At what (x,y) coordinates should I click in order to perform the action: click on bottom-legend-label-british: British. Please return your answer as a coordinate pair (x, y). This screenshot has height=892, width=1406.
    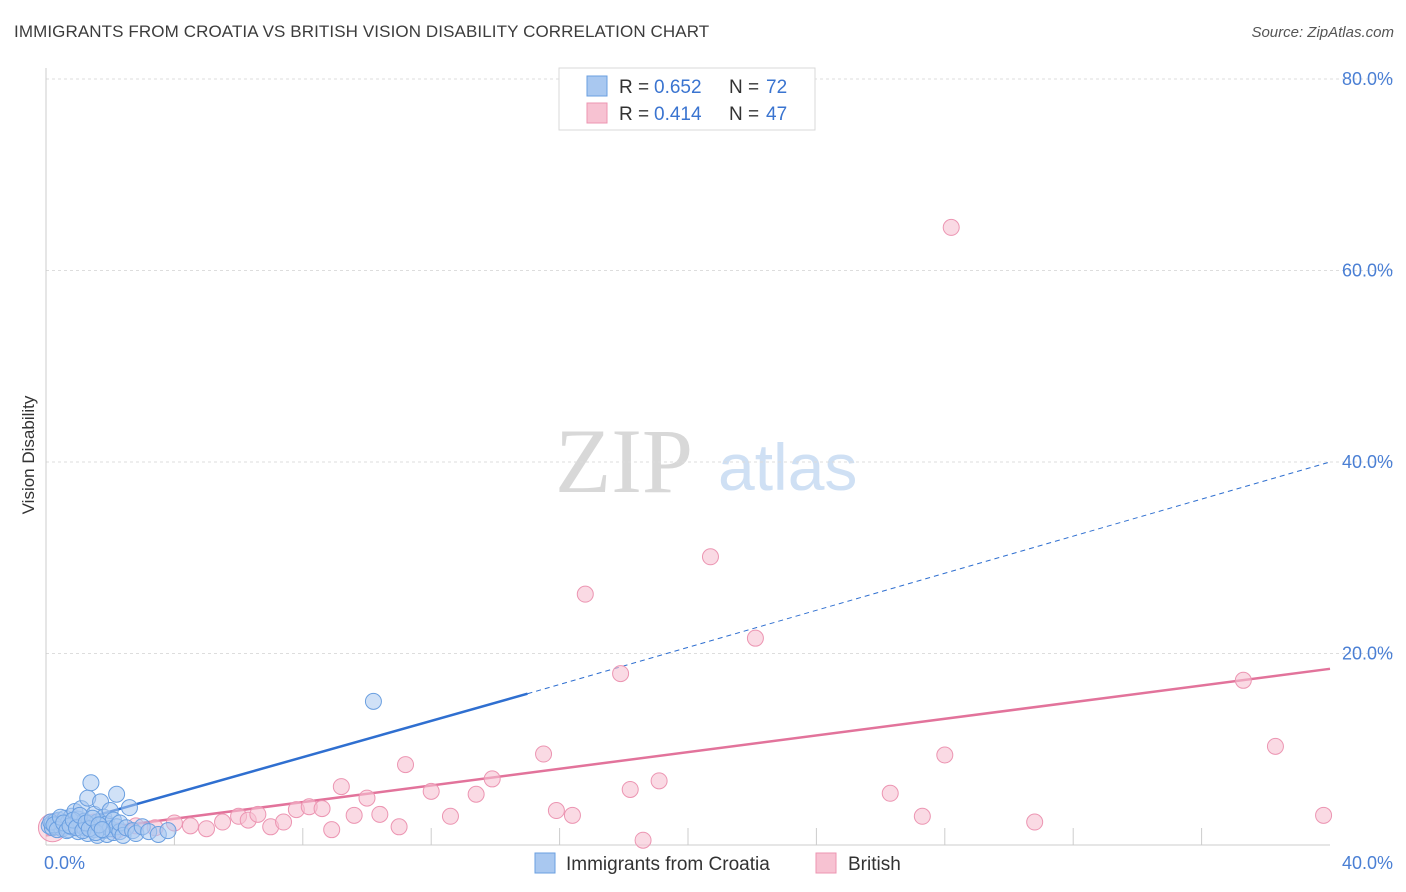
    Looking at the image, I should click on (874, 864).